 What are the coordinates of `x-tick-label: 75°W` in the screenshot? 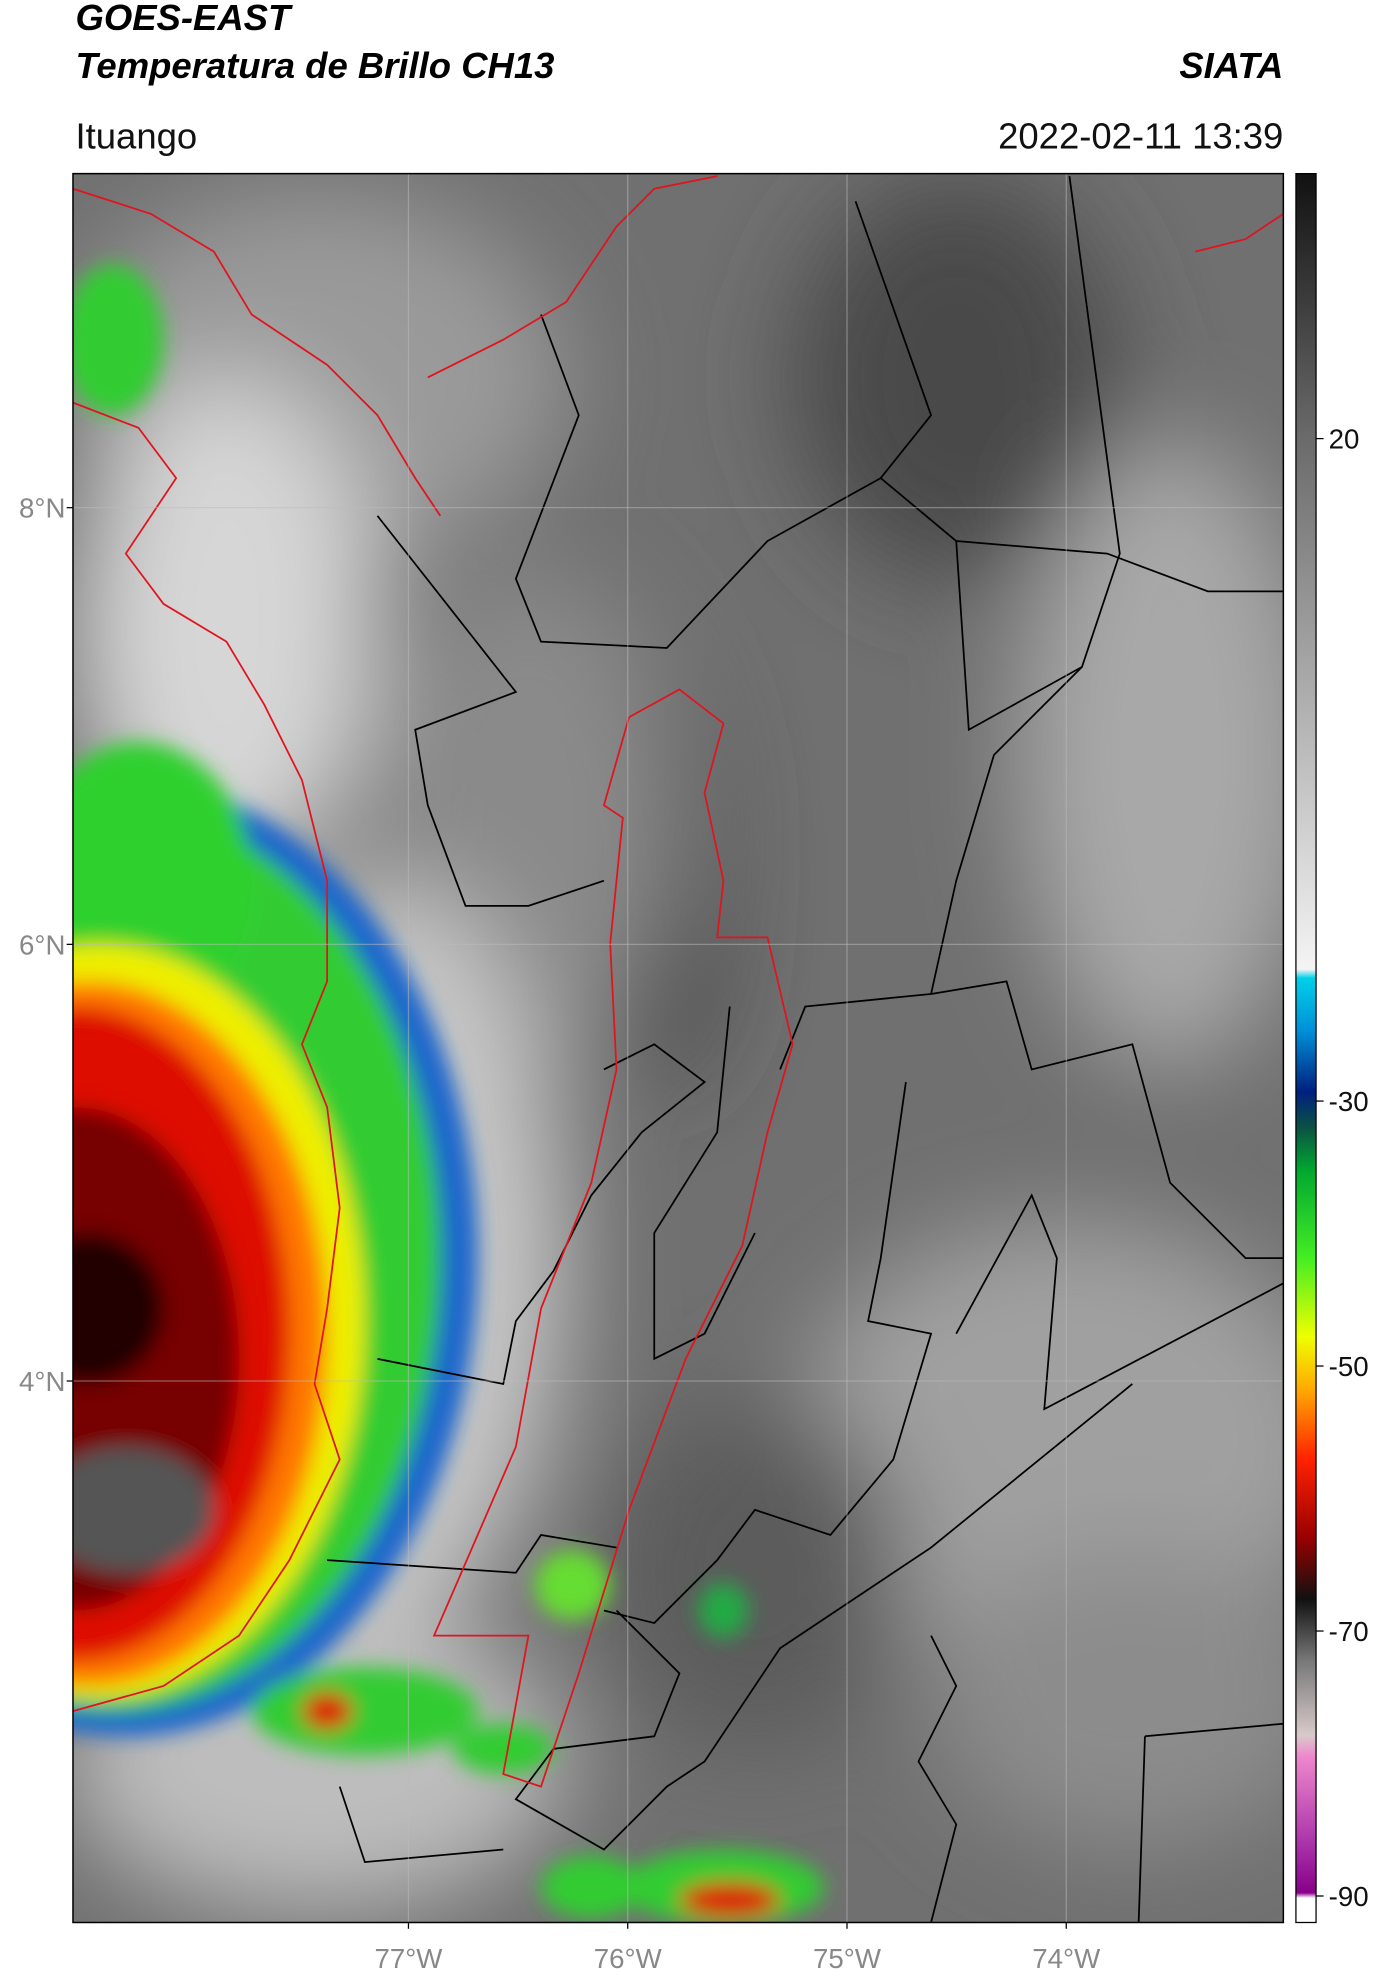 It's located at (847, 1958).